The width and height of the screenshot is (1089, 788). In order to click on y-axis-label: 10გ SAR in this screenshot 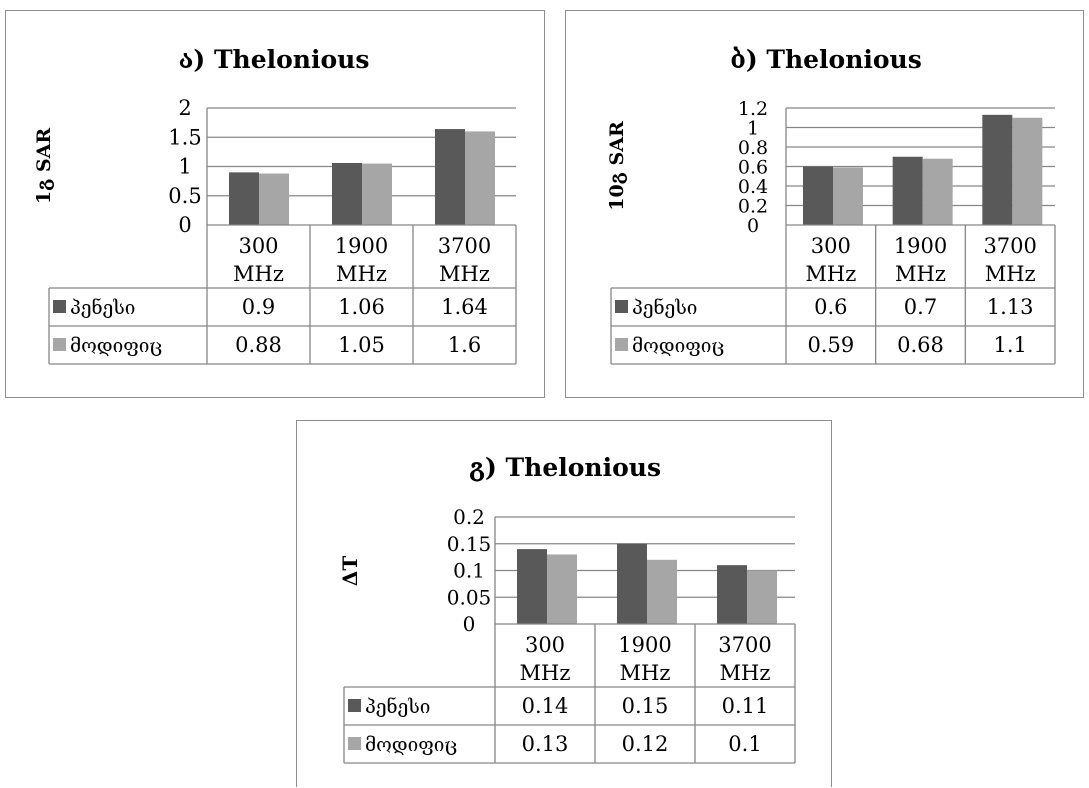, I will do `click(617, 166)`.